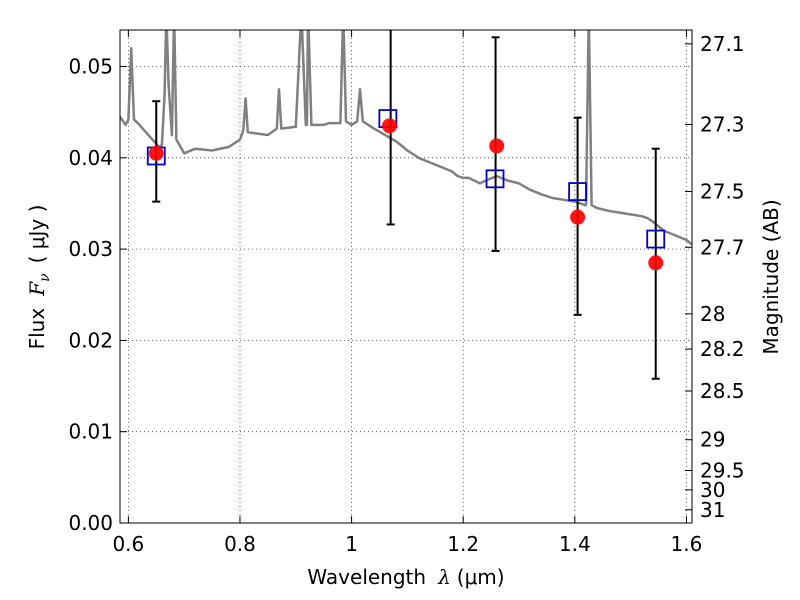 This screenshot has height=600, width=800. Describe the element at coordinates (722, 192) in the screenshot. I see `y2-tick-label-2: 27.5` at that location.